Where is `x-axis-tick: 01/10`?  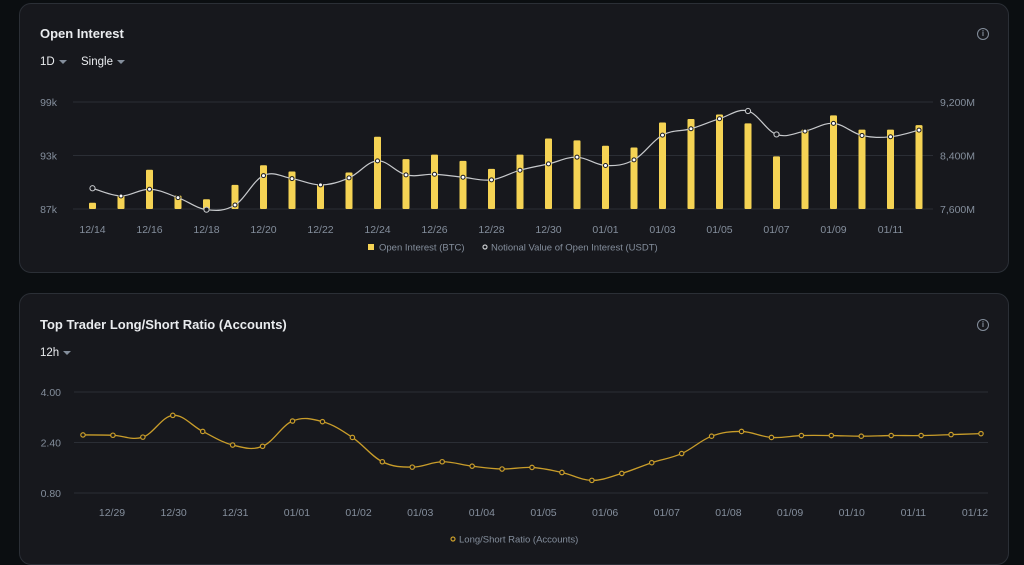
x-axis-tick: 01/10 is located at coordinates (852, 513).